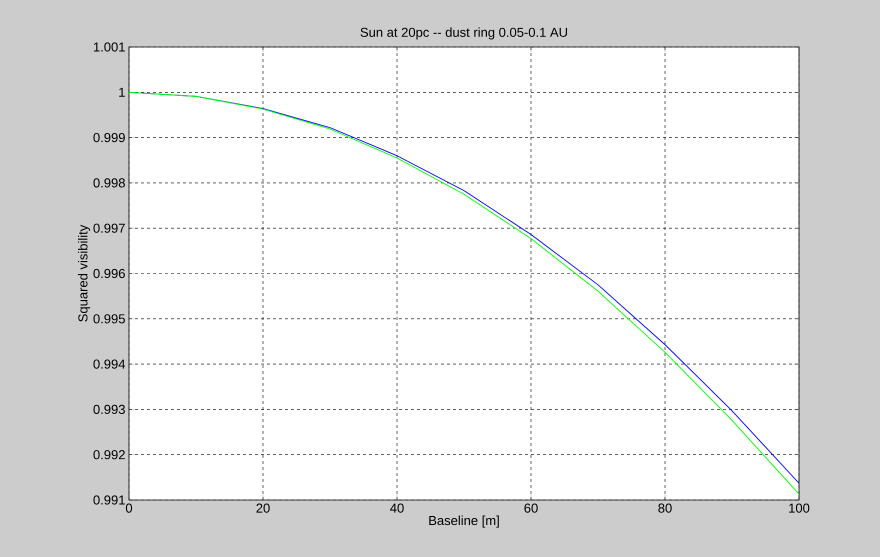  I want to click on y-tick-label: 0.993, so click(109, 409).